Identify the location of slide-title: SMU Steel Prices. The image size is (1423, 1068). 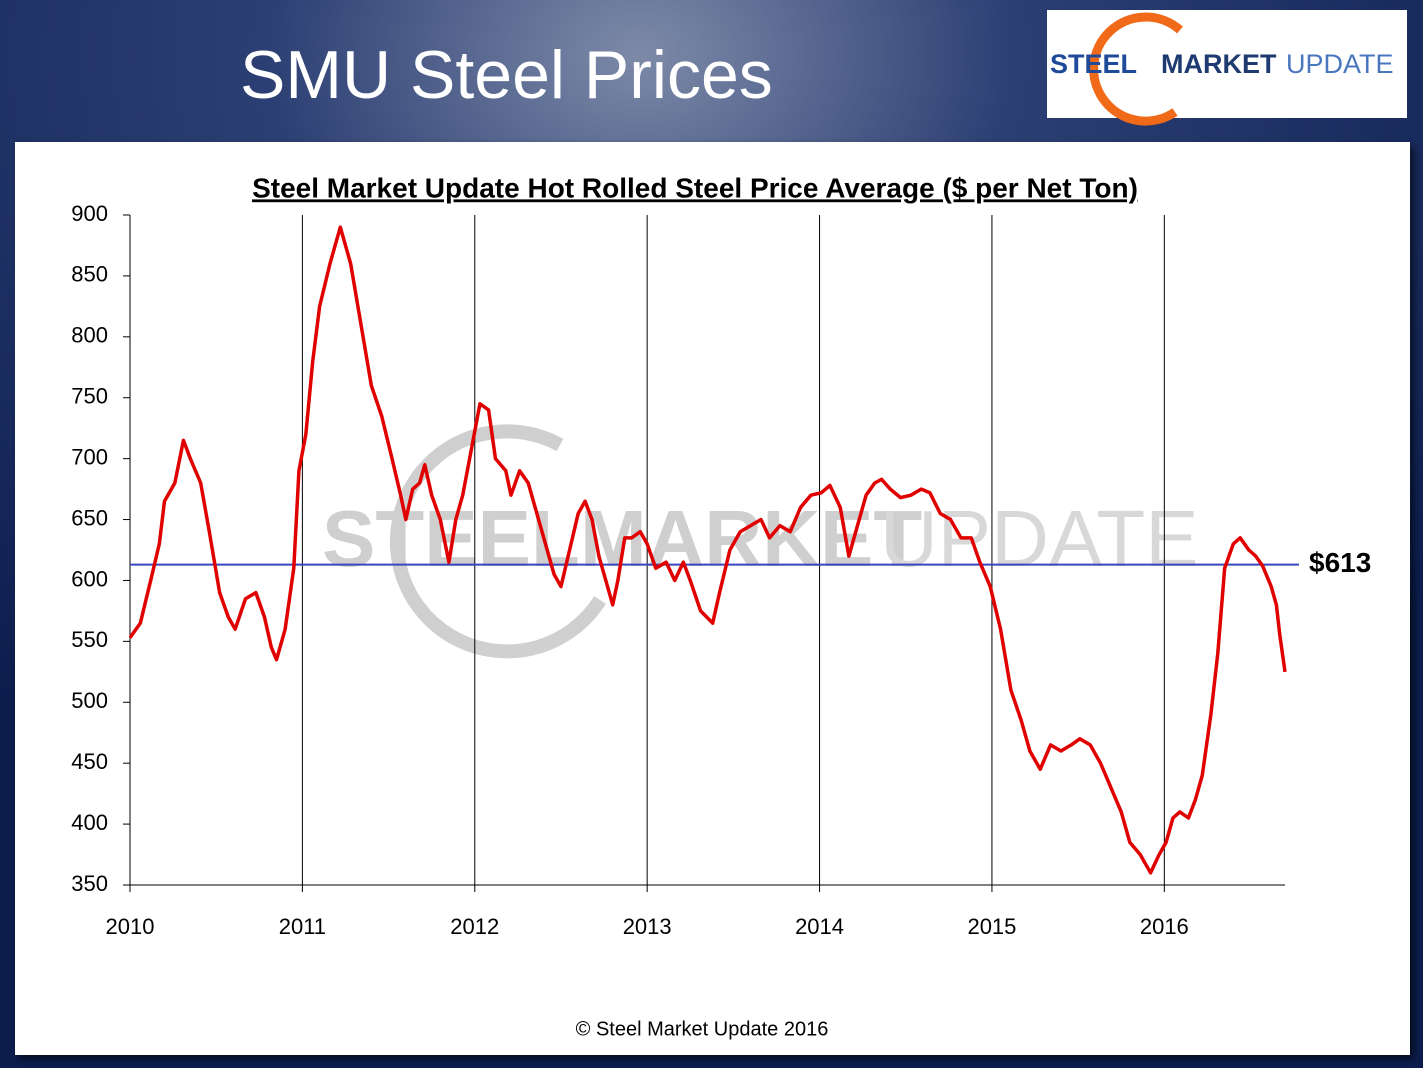
(506, 75).